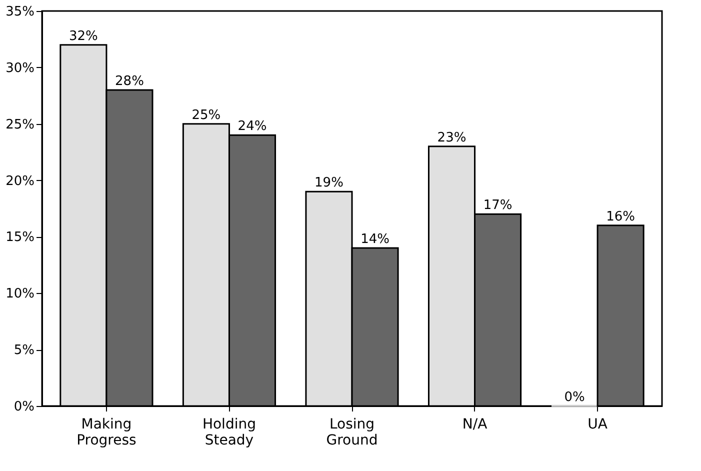 This screenshot has width=701, height=471. What do you see at coordinates (598, 424) in the screenshot?
I see `x-tick-label: UA` at bounding box center [598, 424].